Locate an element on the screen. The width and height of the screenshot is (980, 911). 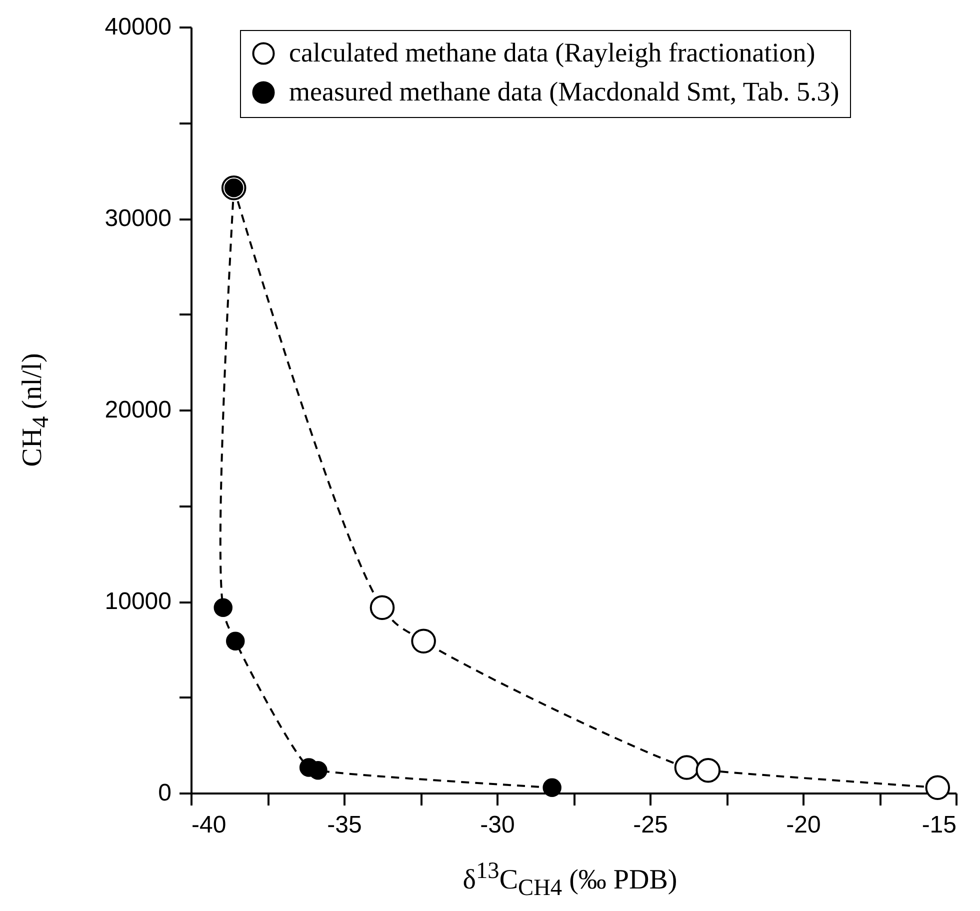
y-tick-label: 0 is located at coordinates (165, 793).